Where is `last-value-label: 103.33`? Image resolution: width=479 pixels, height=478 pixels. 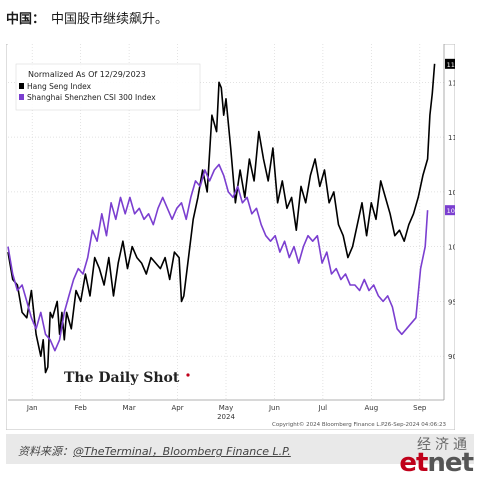
last-value-label: 103.33 is located at coordinates (451, 211).